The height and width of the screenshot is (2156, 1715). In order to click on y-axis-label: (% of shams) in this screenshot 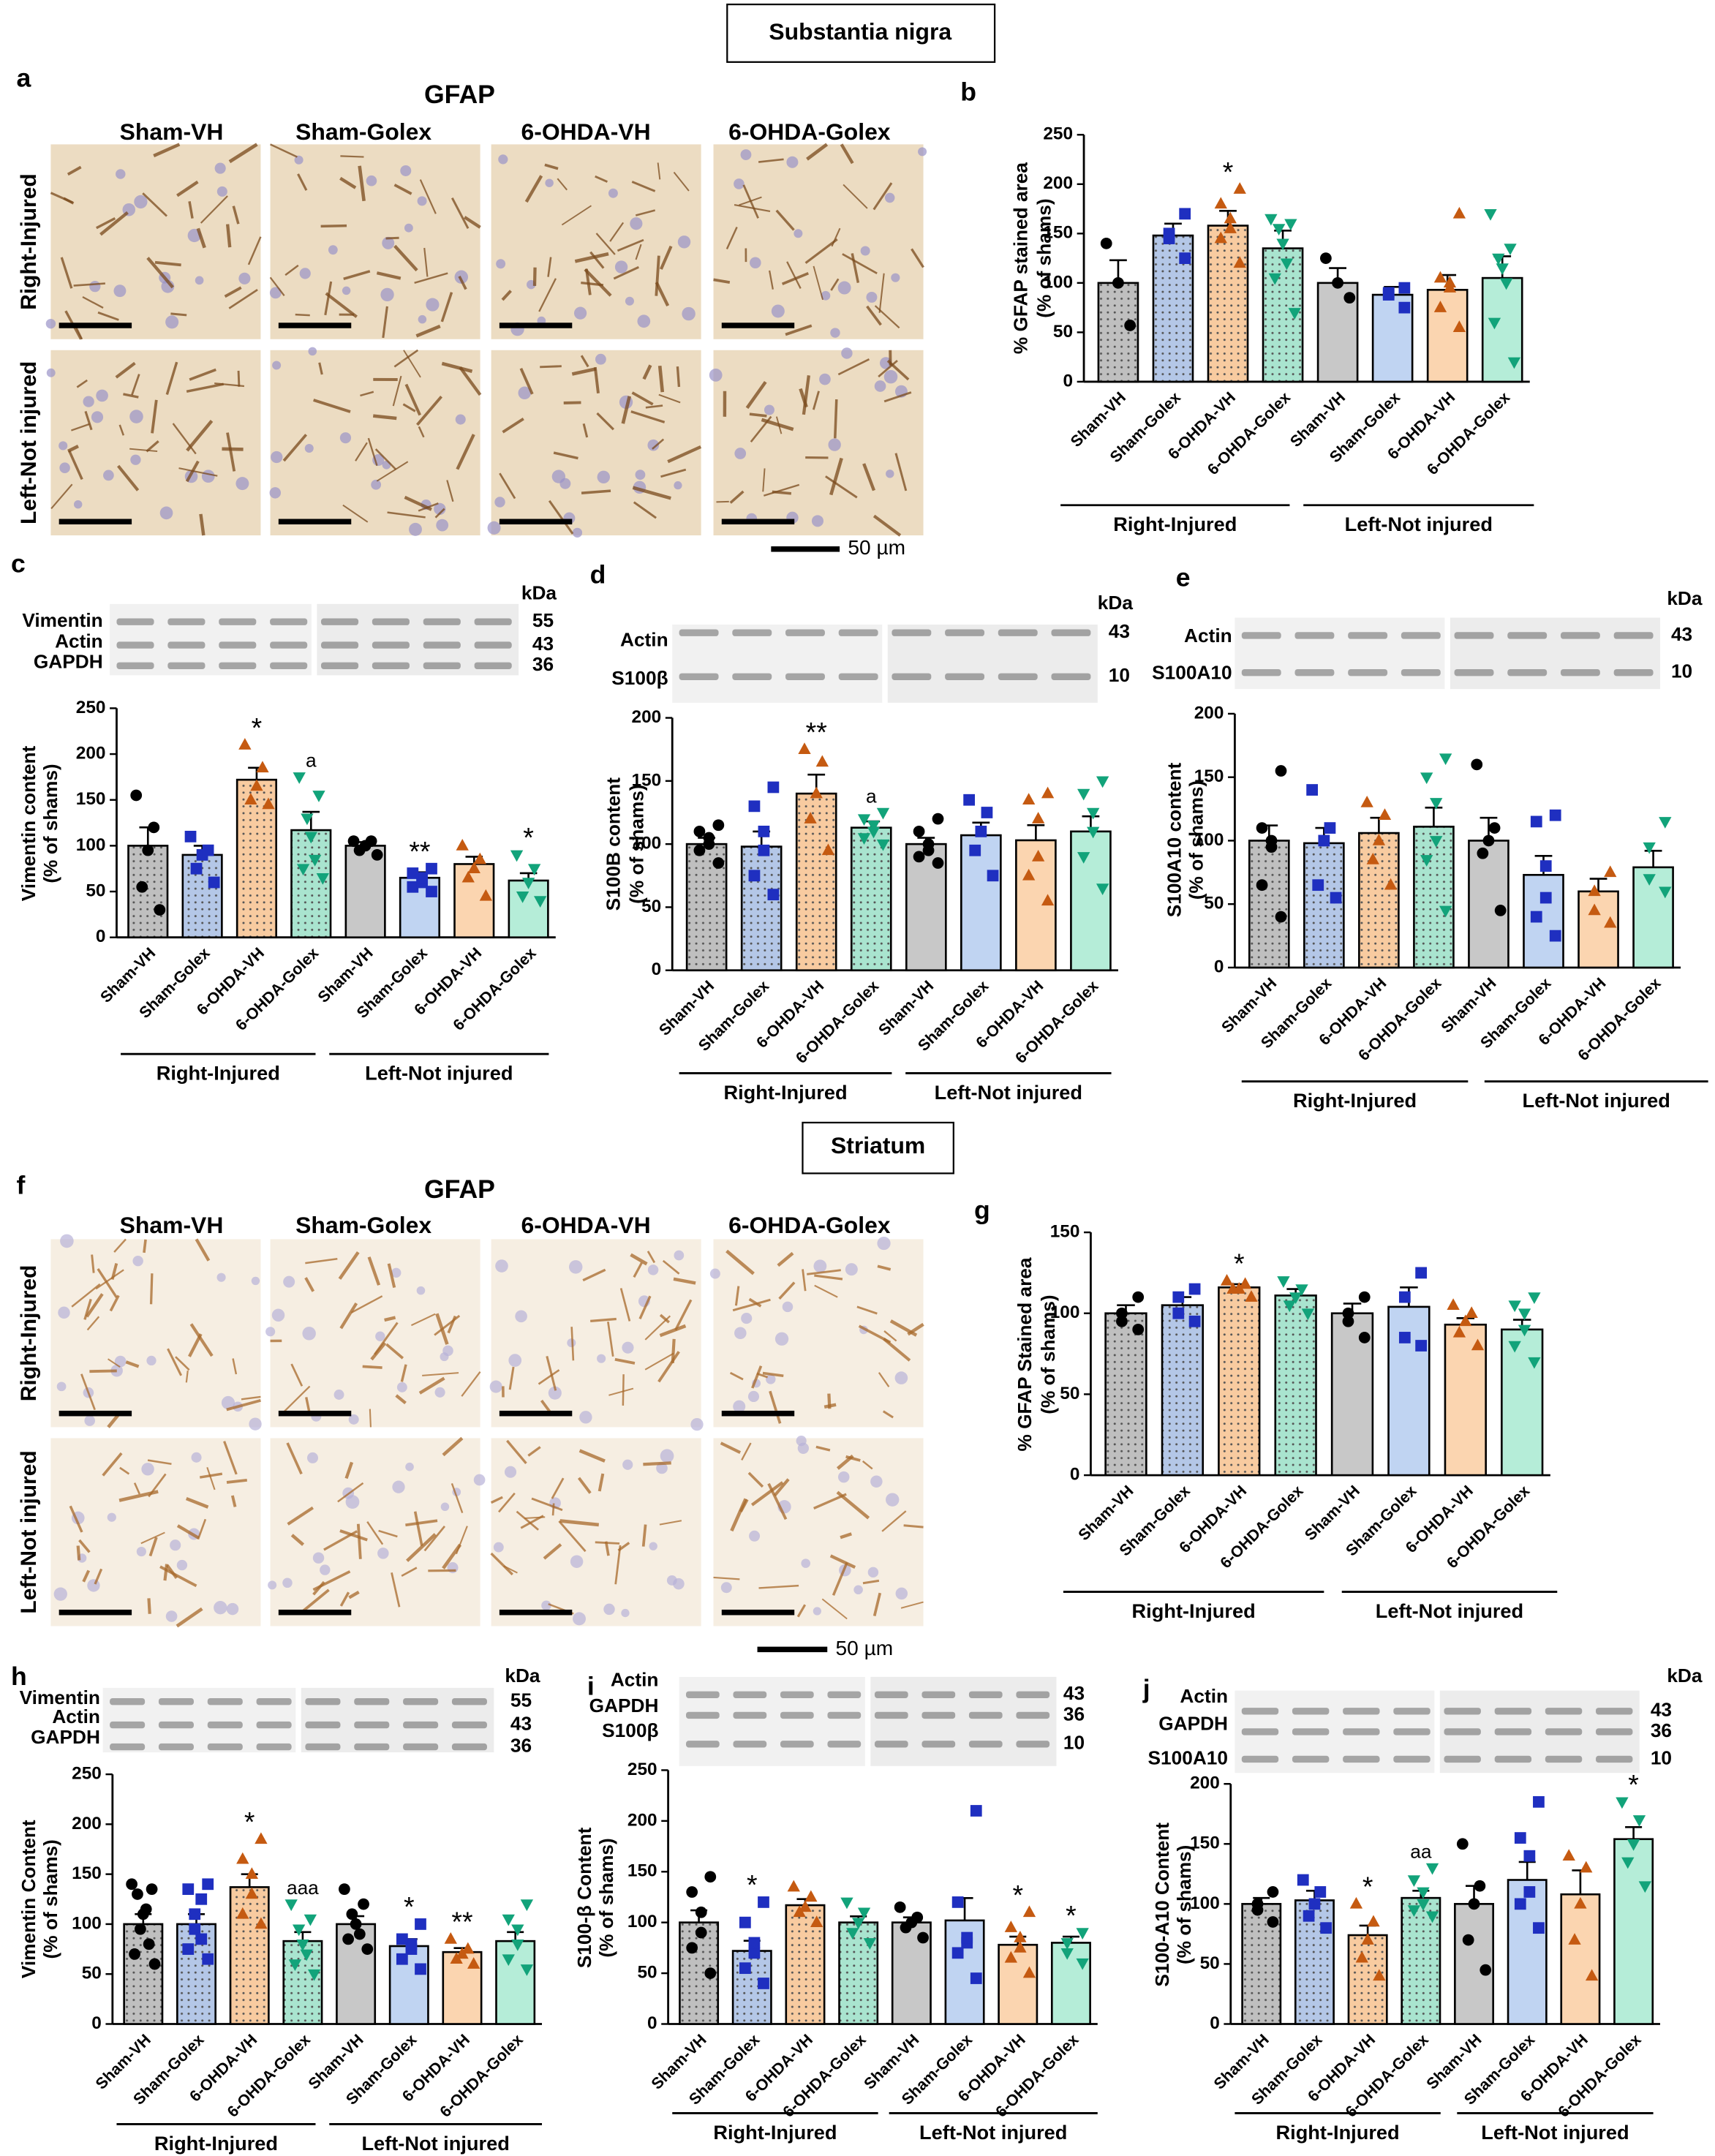, I will do `click(1044, 257)`.